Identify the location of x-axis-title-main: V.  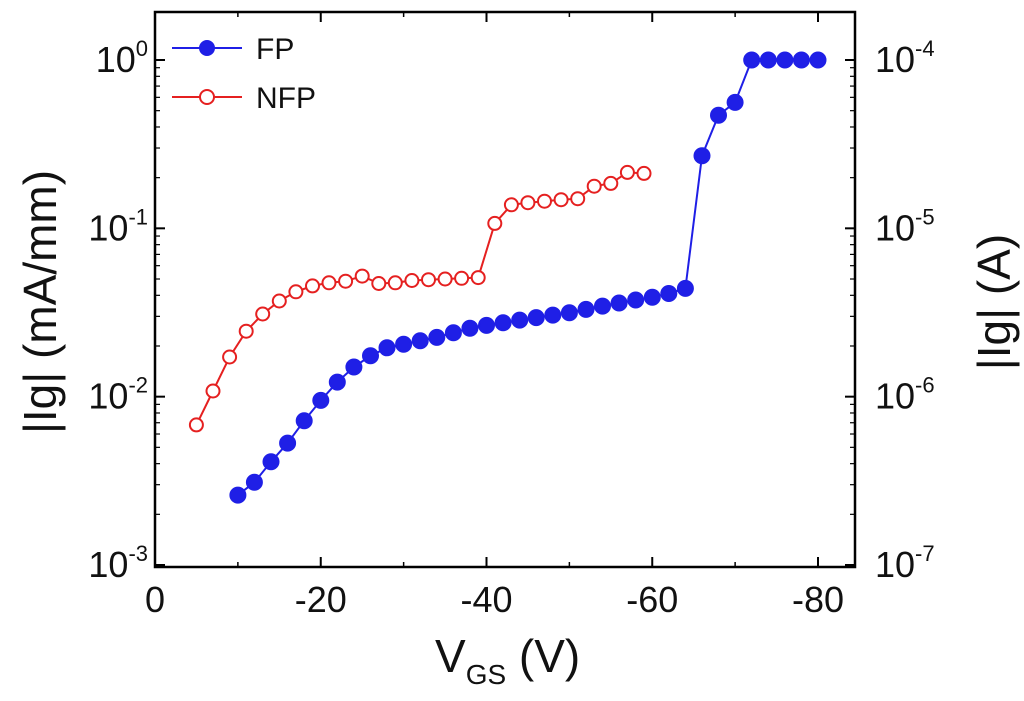
(450, 656).